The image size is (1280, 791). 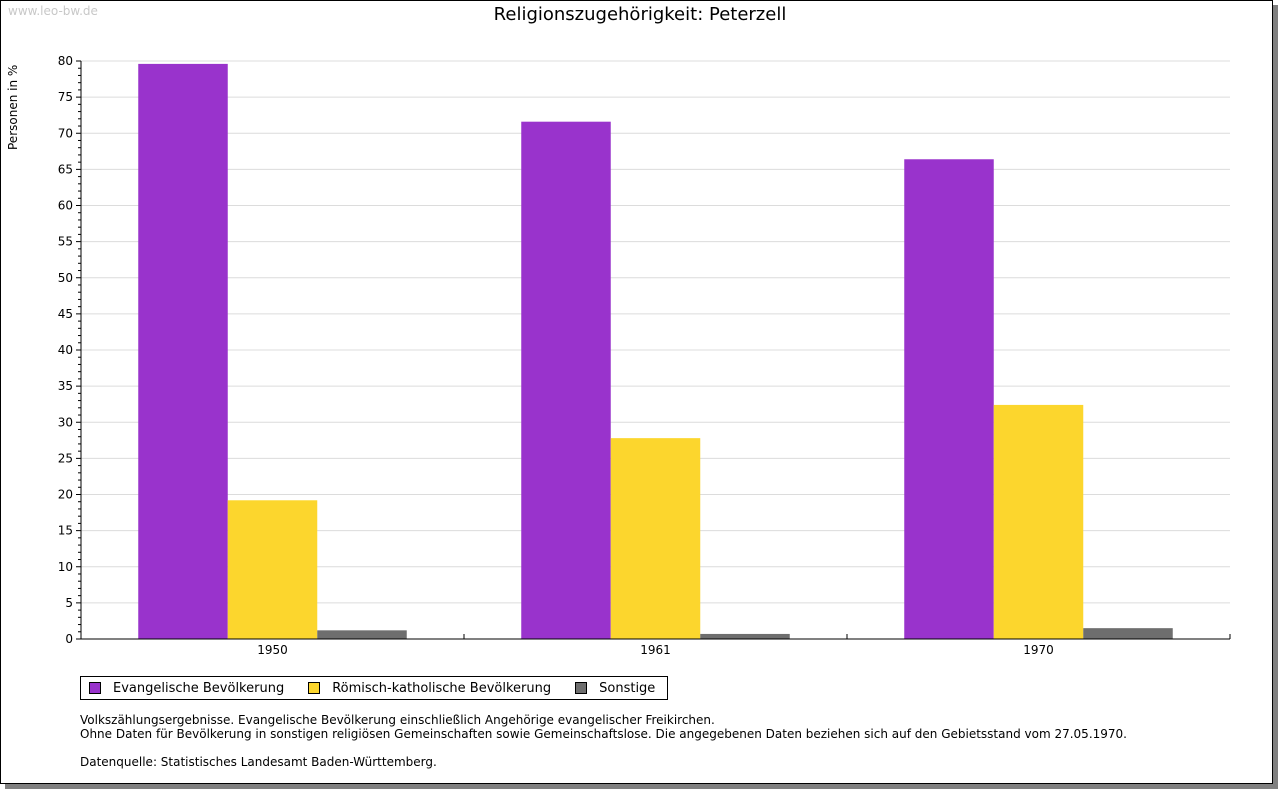 I want to click on watermark: www.leo-bw.de, so click(x=53, y=11).